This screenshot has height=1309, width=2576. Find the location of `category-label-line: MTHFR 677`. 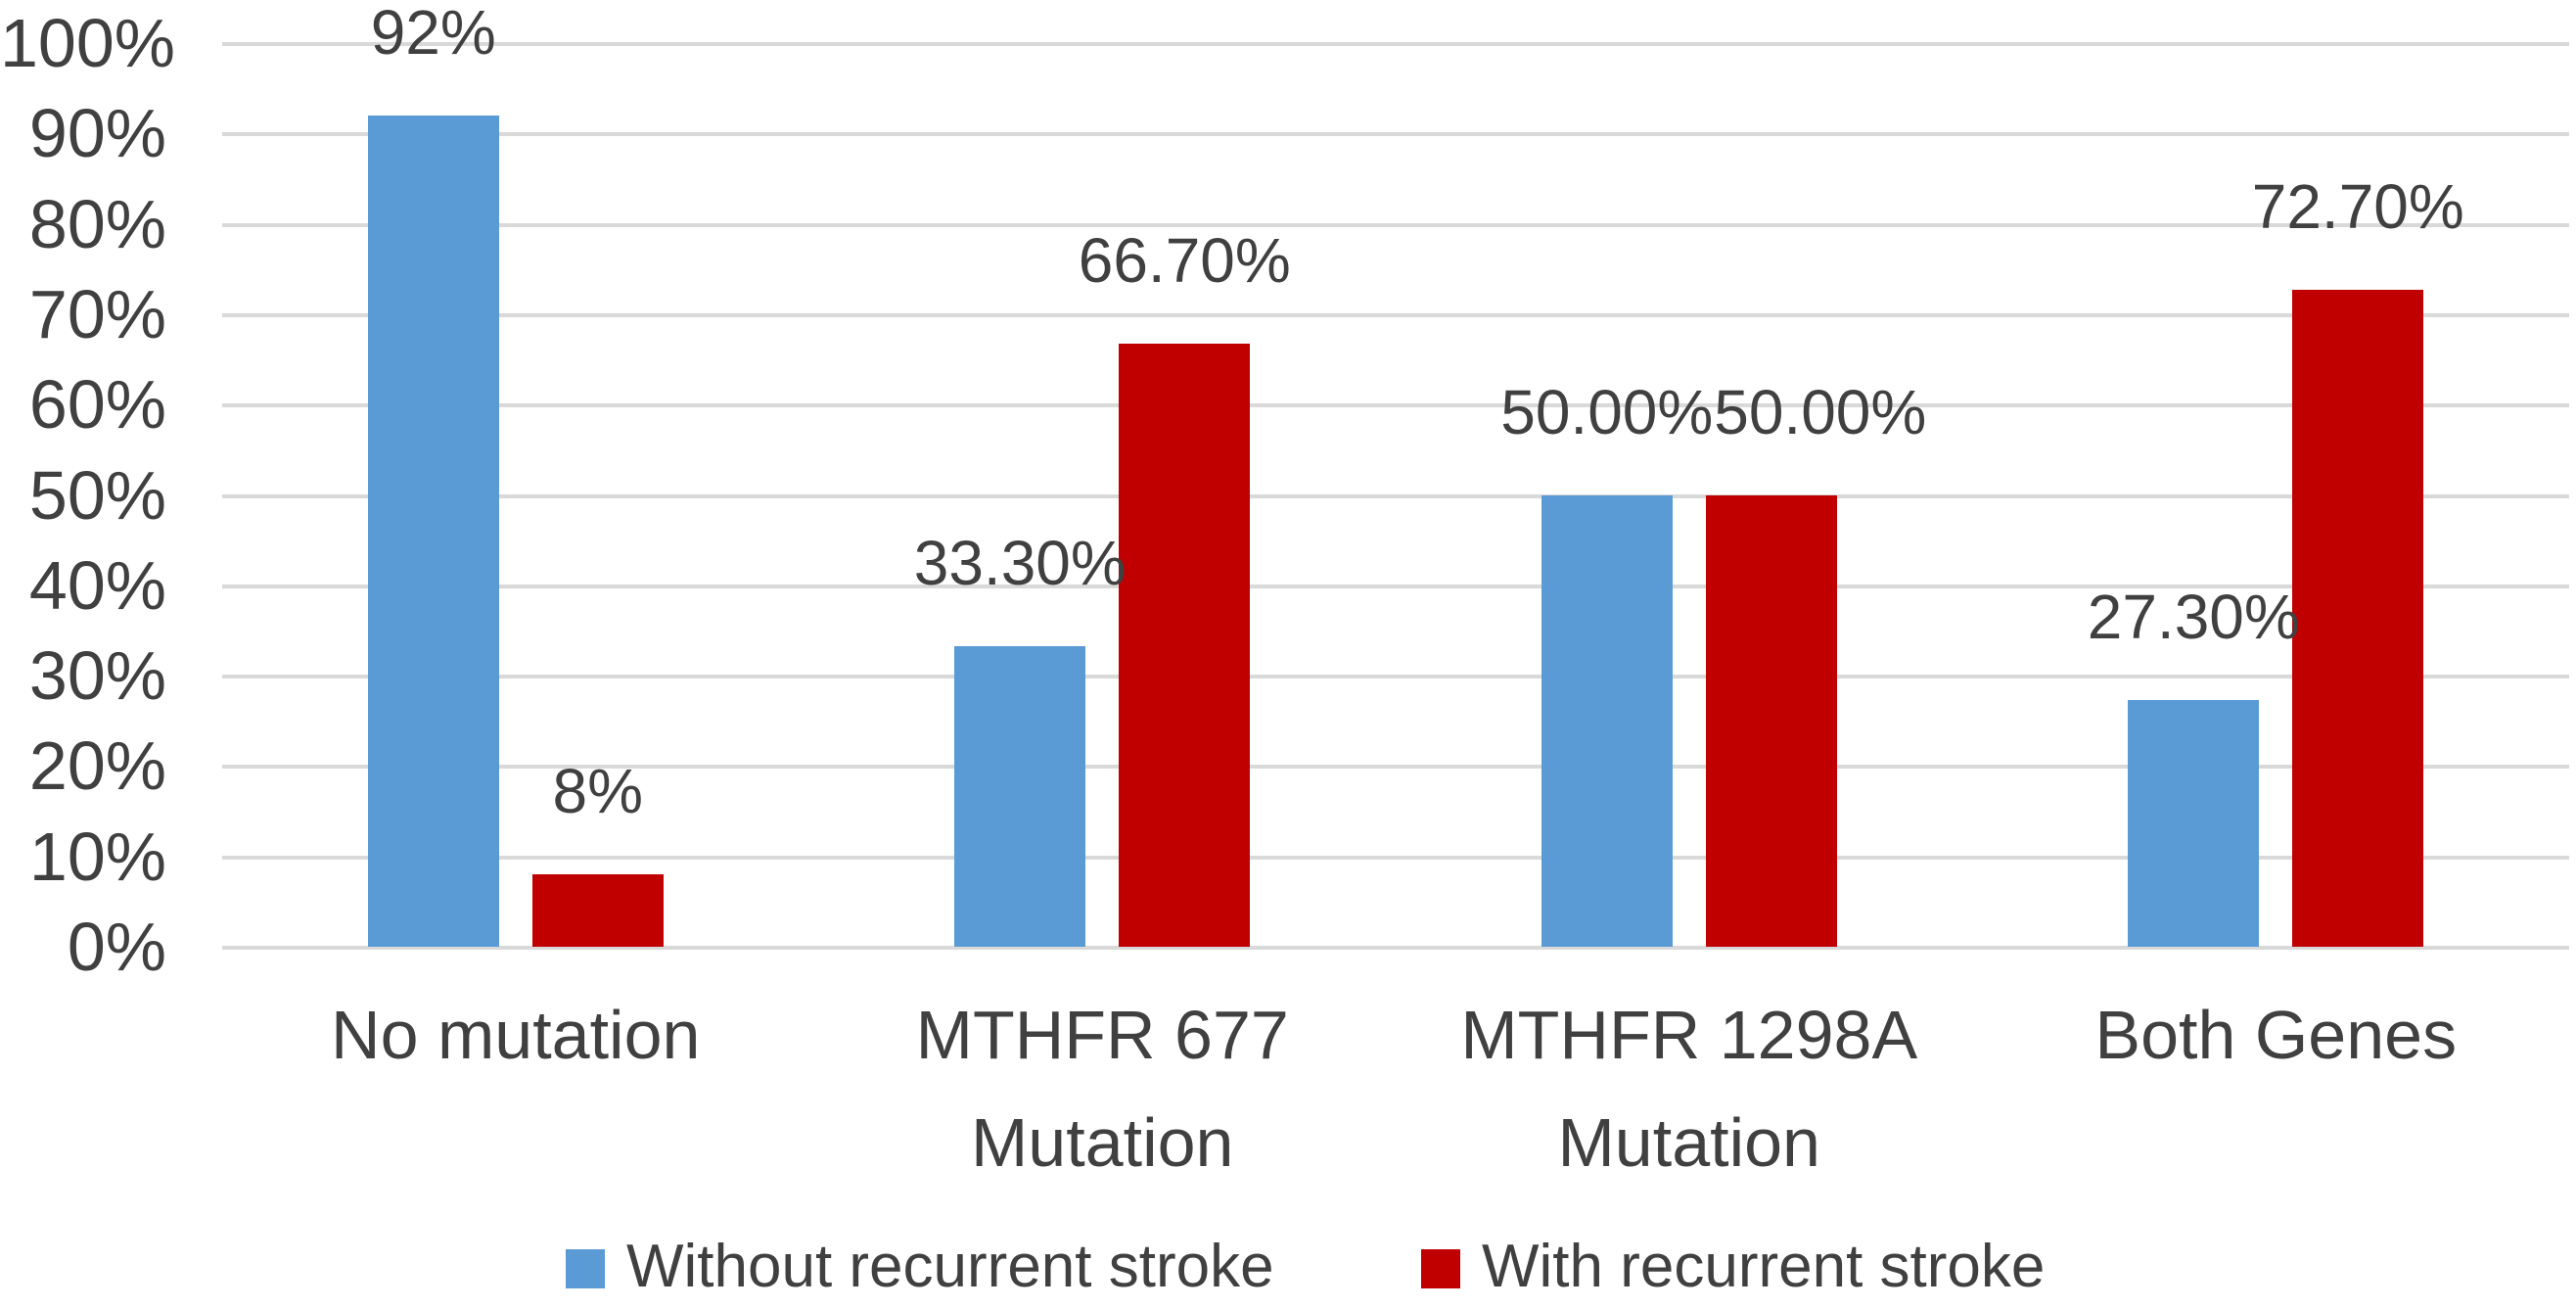

category-label-line: MTHFR 677 is located at coordinates (1102, 1035).